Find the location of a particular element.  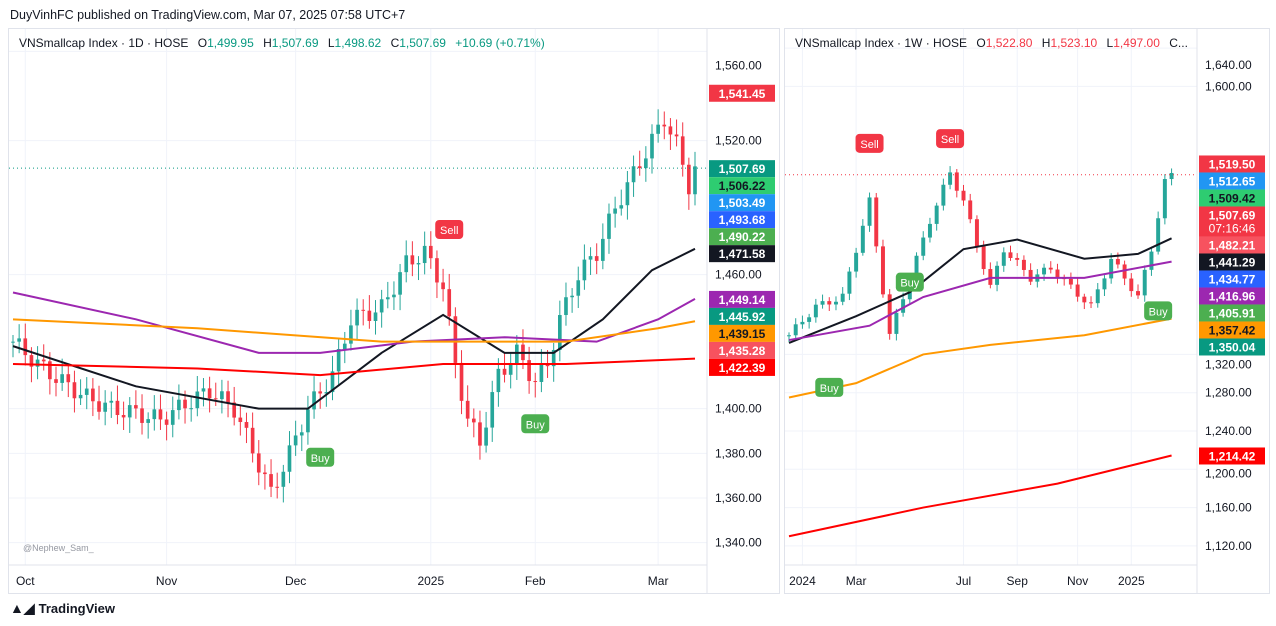

price-label: 1,350.04 is located at coordinates (1232, 347).